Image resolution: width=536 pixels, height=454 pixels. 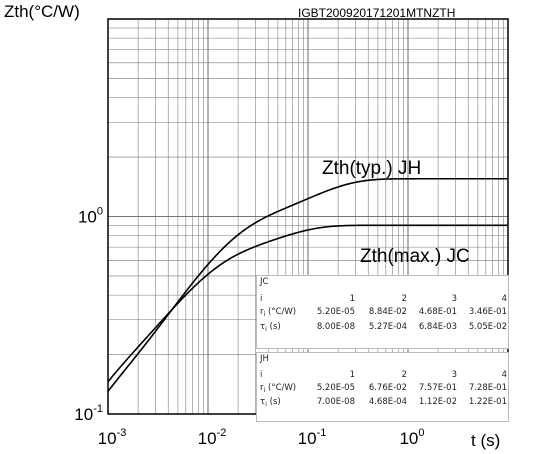 I want to click on x-tick-label: 10⁻³, so click(x=112, y=437).